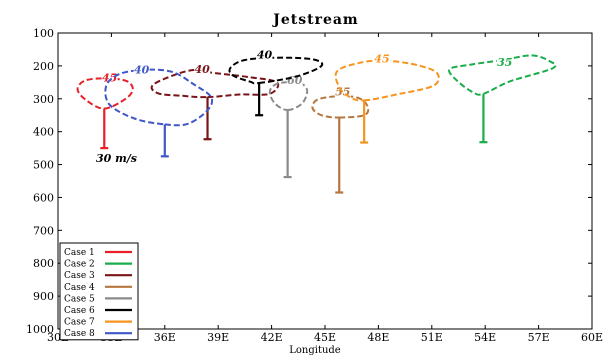 The width and height of the screenshot is (608, 356). Describe the element at coordinates (43, 99) in the screenshot. I see `y-tick-label: 300` at that location.